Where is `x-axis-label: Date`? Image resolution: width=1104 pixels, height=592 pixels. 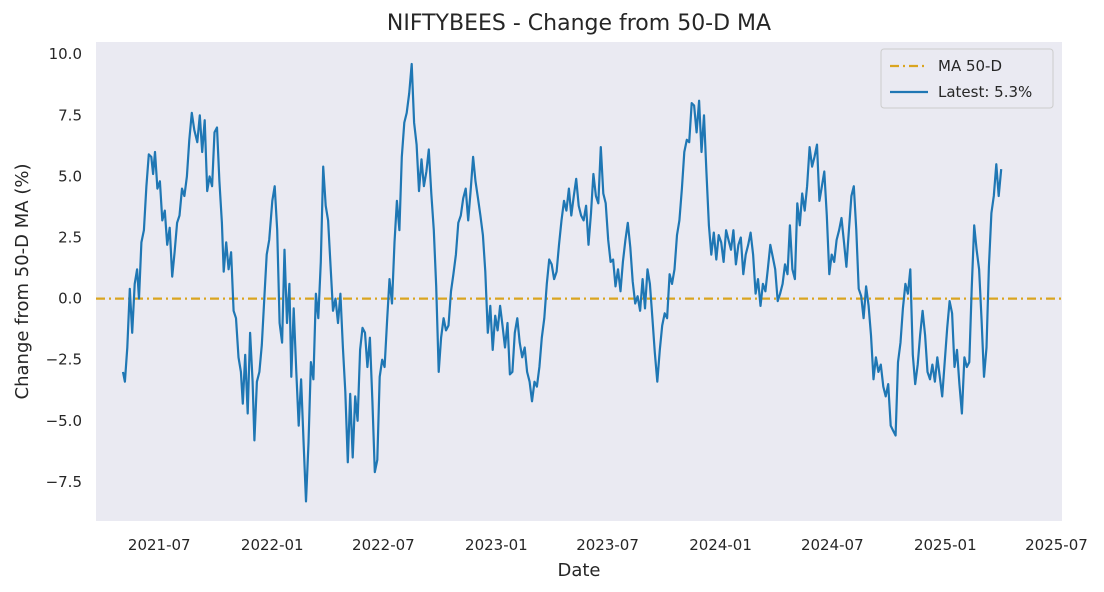 x-axis-label: Date is located at coordinates (578, 570).